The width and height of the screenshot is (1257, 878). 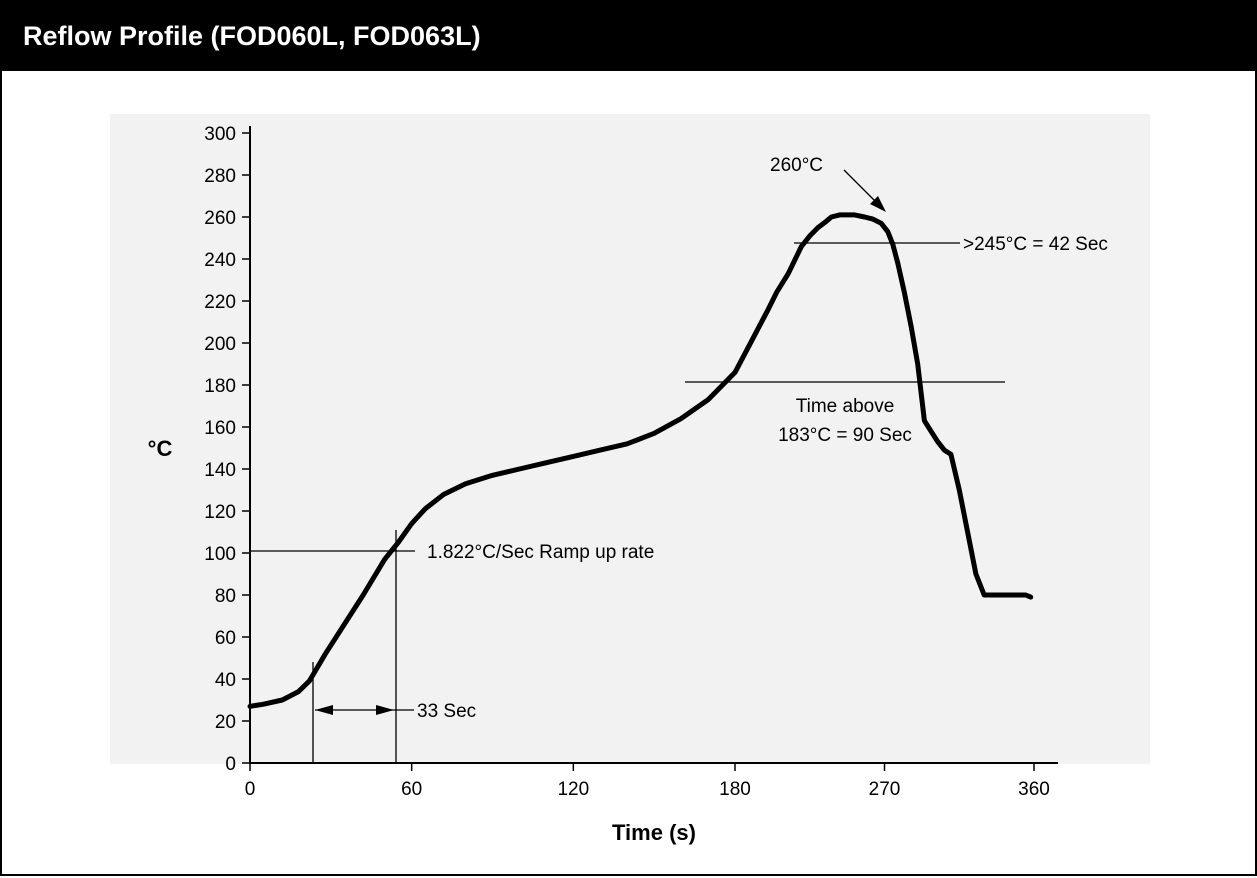 What do you see at coordinates (1034, 789) in the screenshot?
I see `x-tick-label: 360` at bounding box center [1034, 789].